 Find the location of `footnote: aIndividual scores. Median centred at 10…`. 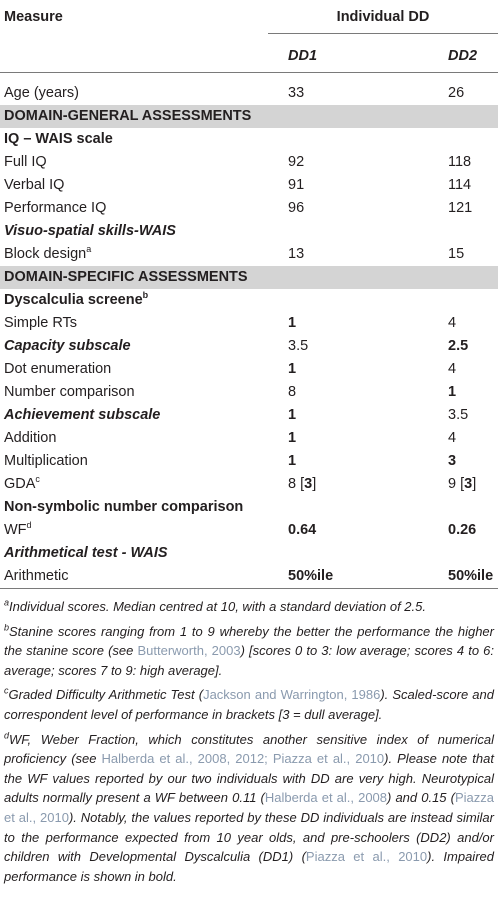

footnote: aIndividual scores. Median centred at 10… is located at coordinates (249, 607).